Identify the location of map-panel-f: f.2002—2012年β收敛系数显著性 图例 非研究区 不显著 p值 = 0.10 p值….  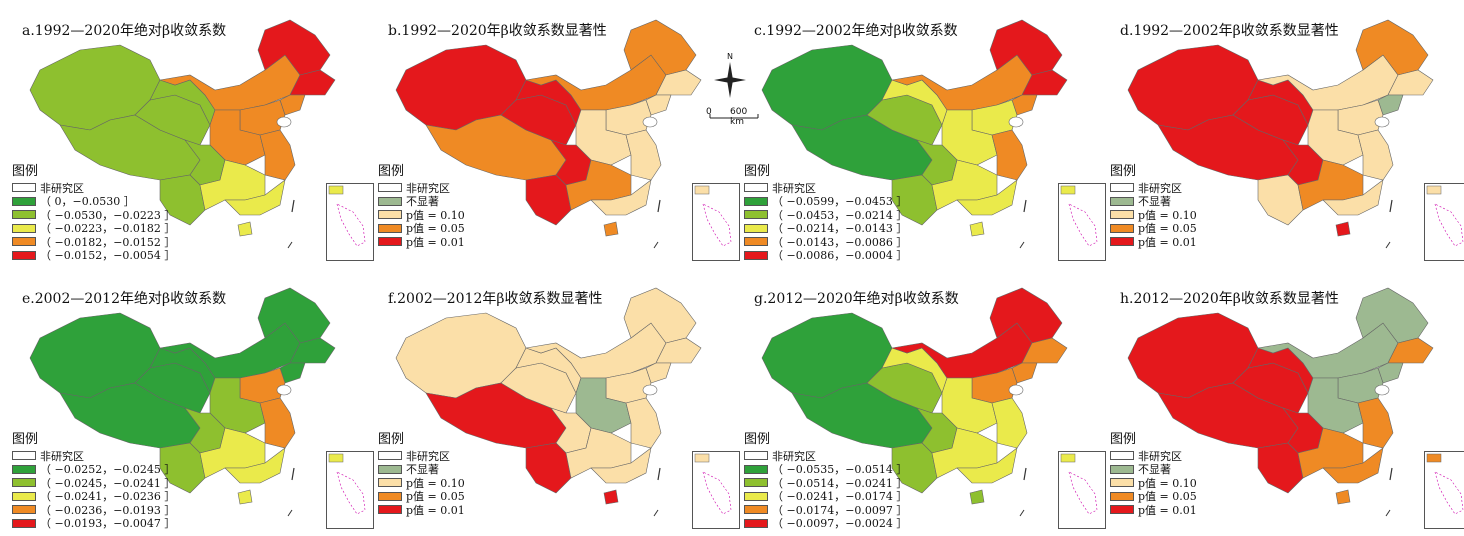
(553, 402).